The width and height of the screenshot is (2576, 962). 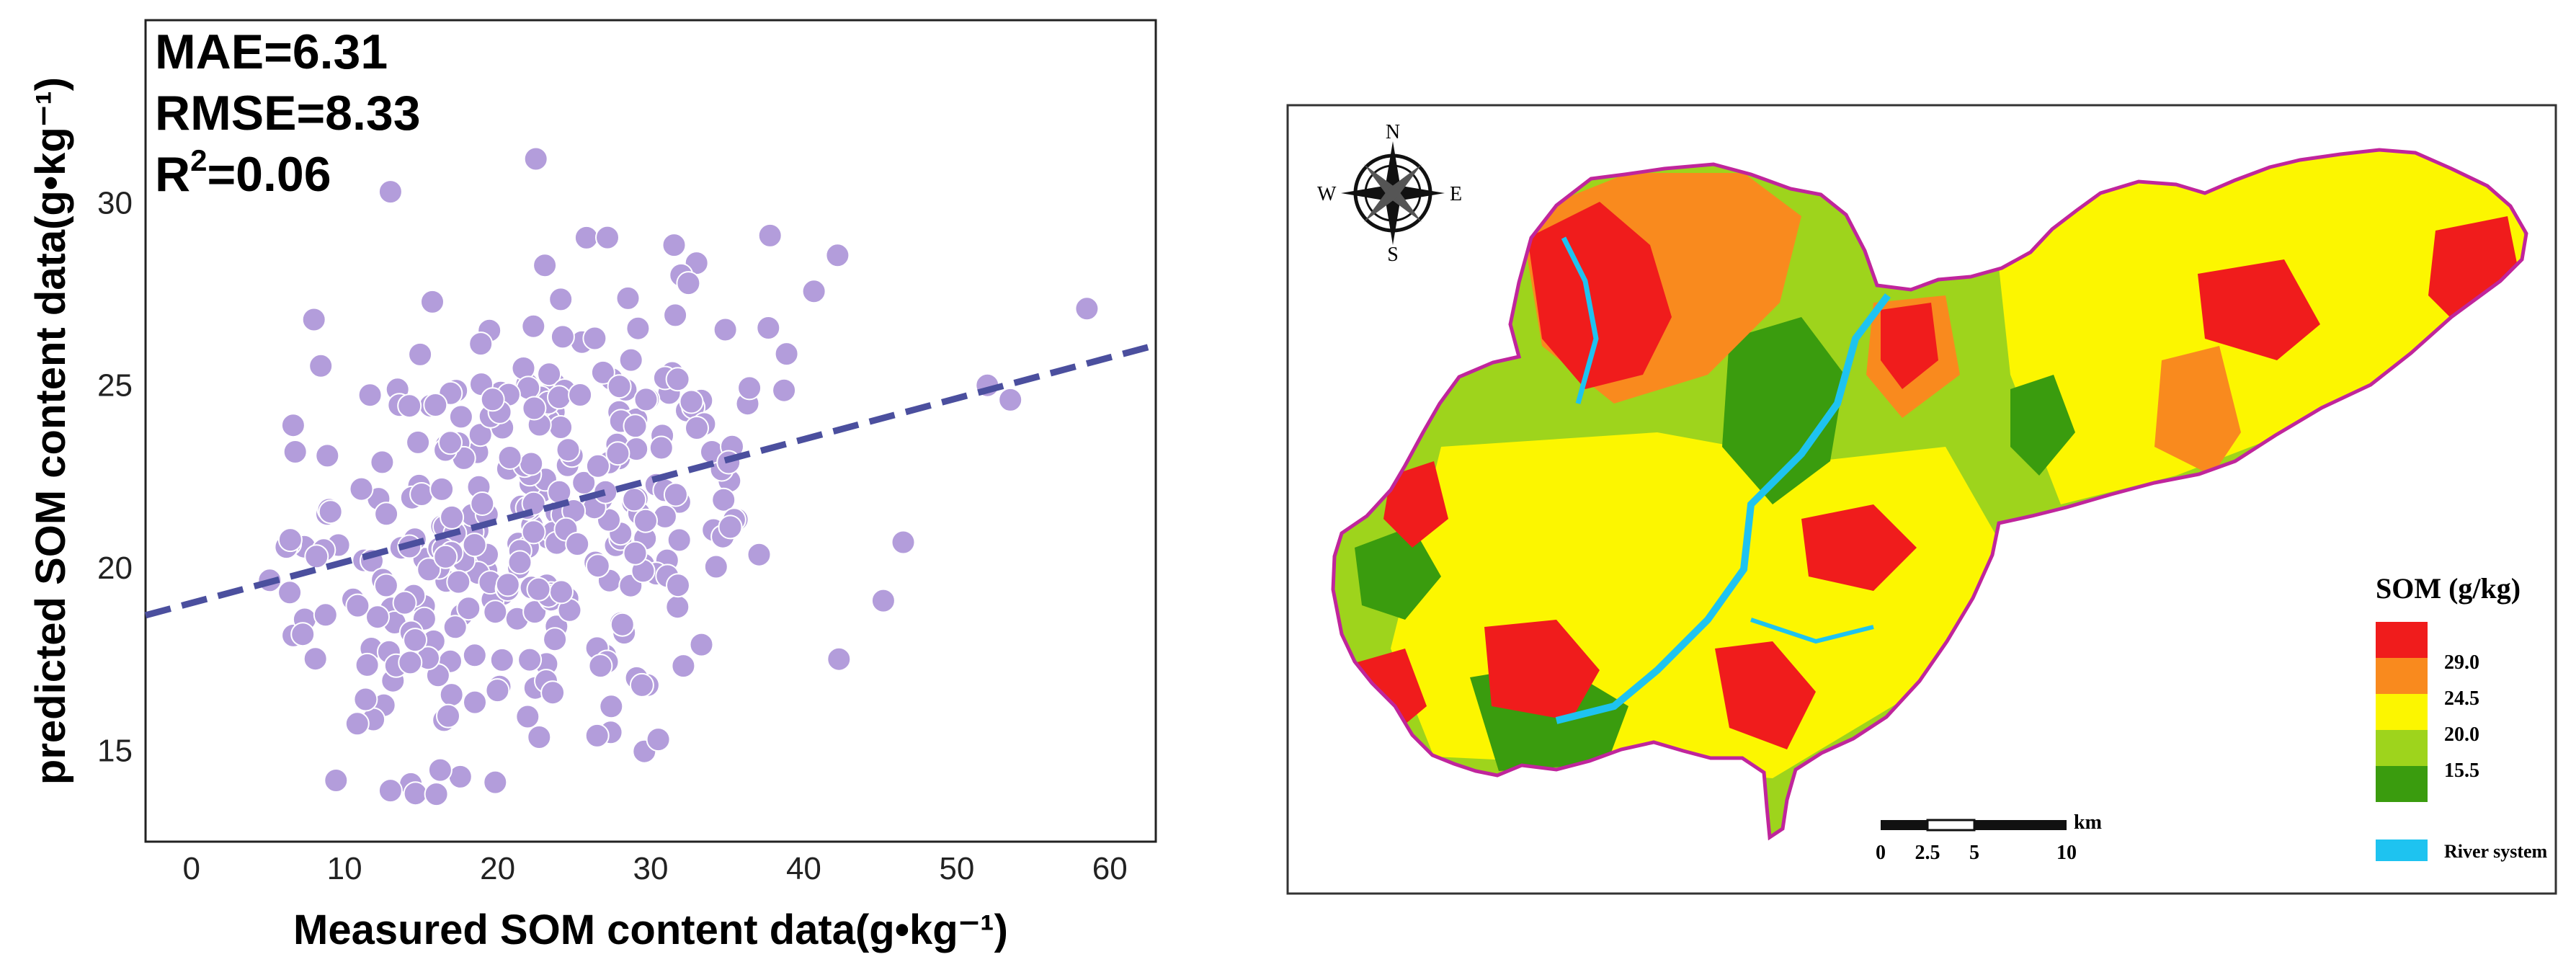 What do you see at coordinates (2402, 712) in the screenshot?
I see `legend-swatch-yellow` at bounding box center [2402, 712].